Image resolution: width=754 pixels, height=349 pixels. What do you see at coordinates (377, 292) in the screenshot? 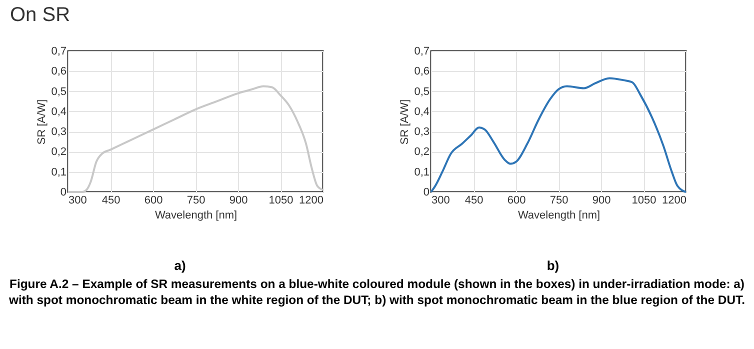
I see `text: Figure A.2 – Example of SR measurements on a blue-white coloured module (shown in the boxes) in under-irradiation mode: a) with spot monochromatic beam in the white region of the DUT; b) with spot monochromatic beam in the blue region of the DUT.` at bounding box center [377, 292].